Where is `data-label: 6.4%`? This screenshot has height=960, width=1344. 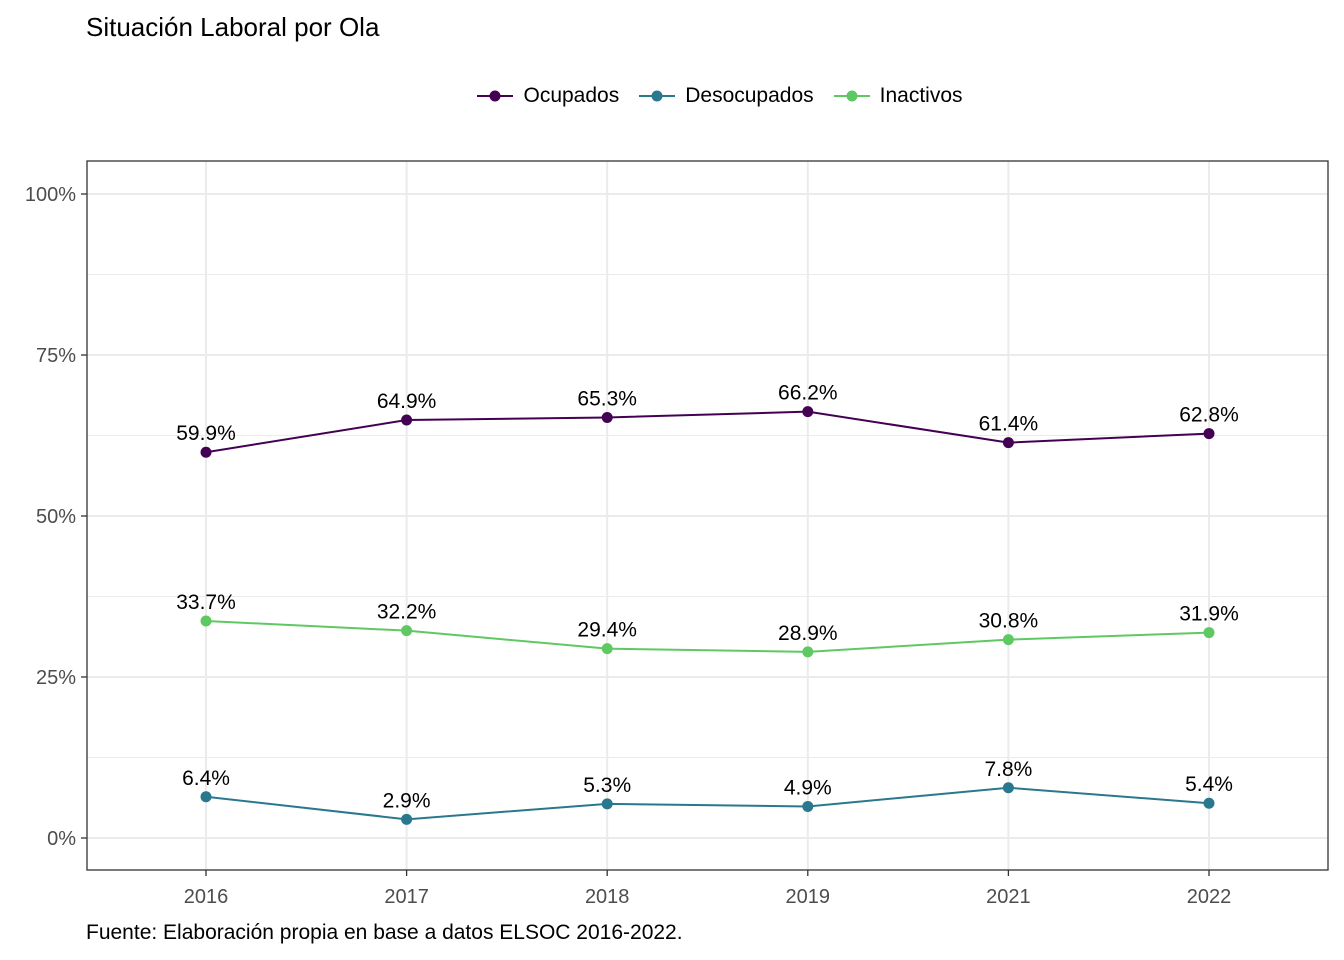
data-label: 6.4% is located at coordinates (206, 778).